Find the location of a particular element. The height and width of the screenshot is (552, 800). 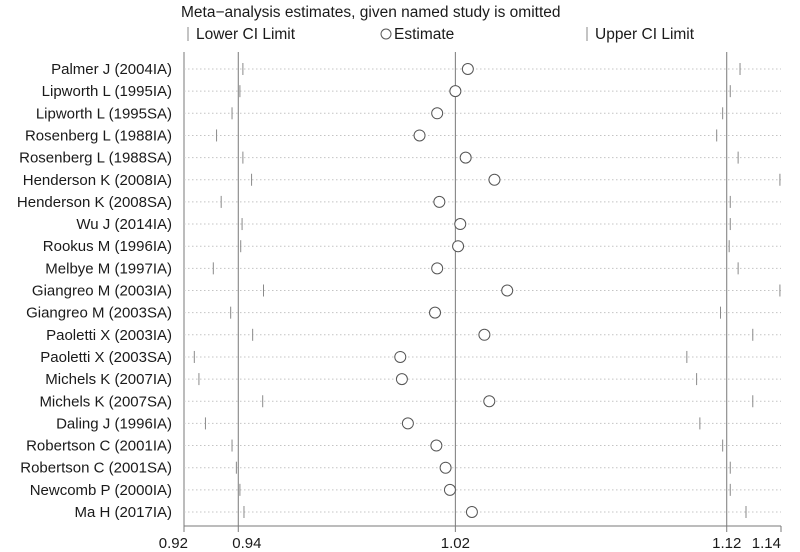

x-tick-label: 1.02 is located at coordinates (455, 543).